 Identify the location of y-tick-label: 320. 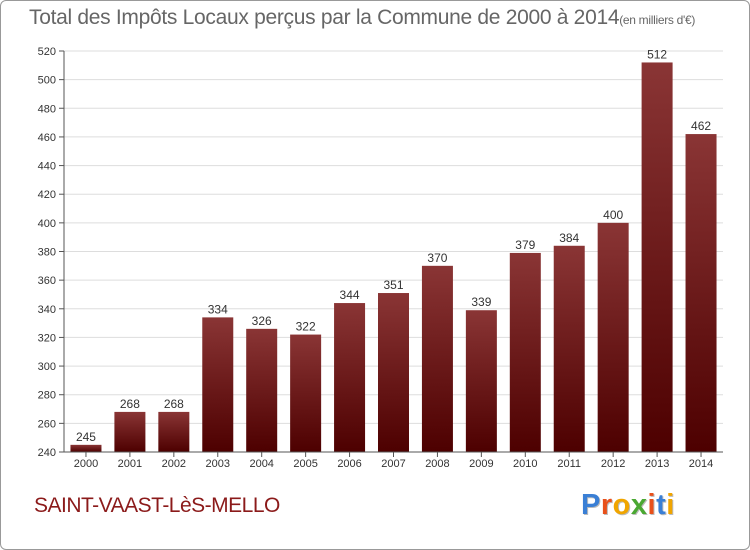
(47, 338).